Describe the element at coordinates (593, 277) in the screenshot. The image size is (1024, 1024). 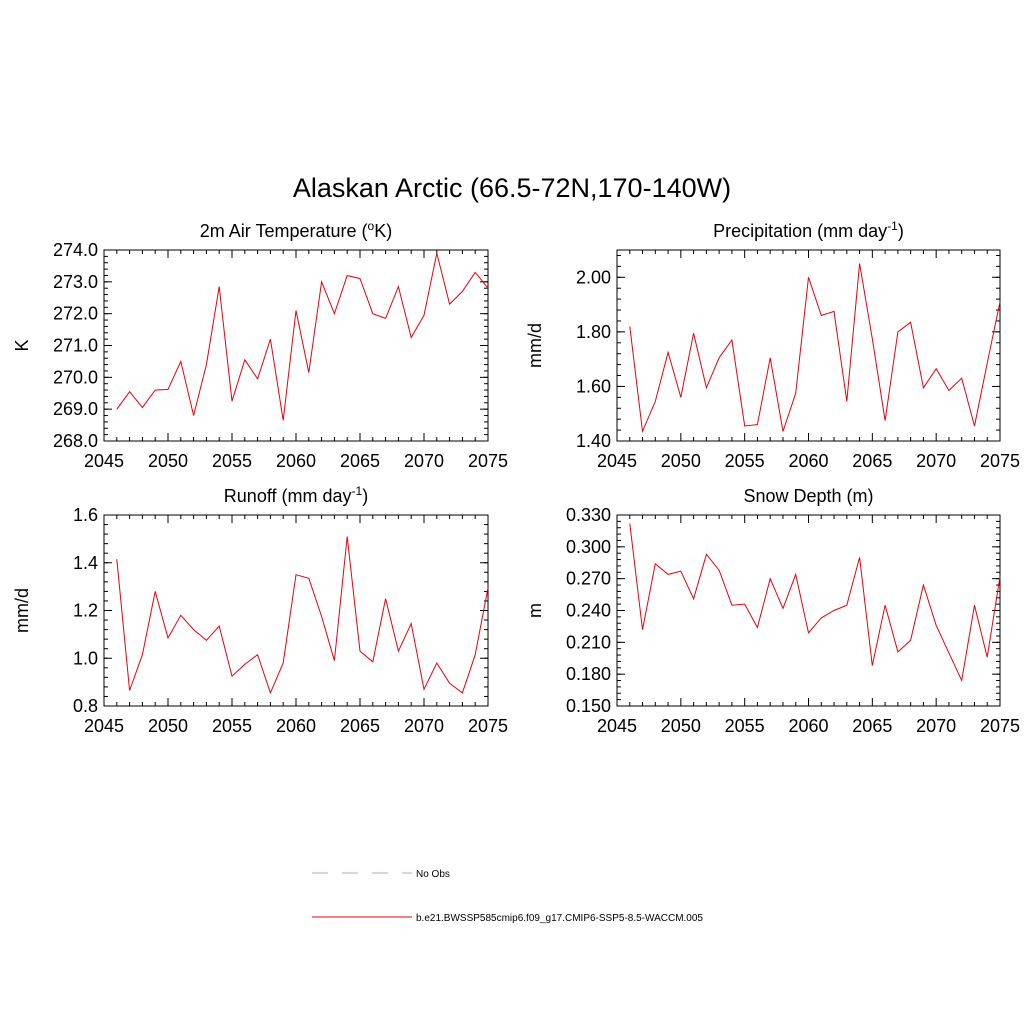
I see `y-tick-label: 2.00` at that location.